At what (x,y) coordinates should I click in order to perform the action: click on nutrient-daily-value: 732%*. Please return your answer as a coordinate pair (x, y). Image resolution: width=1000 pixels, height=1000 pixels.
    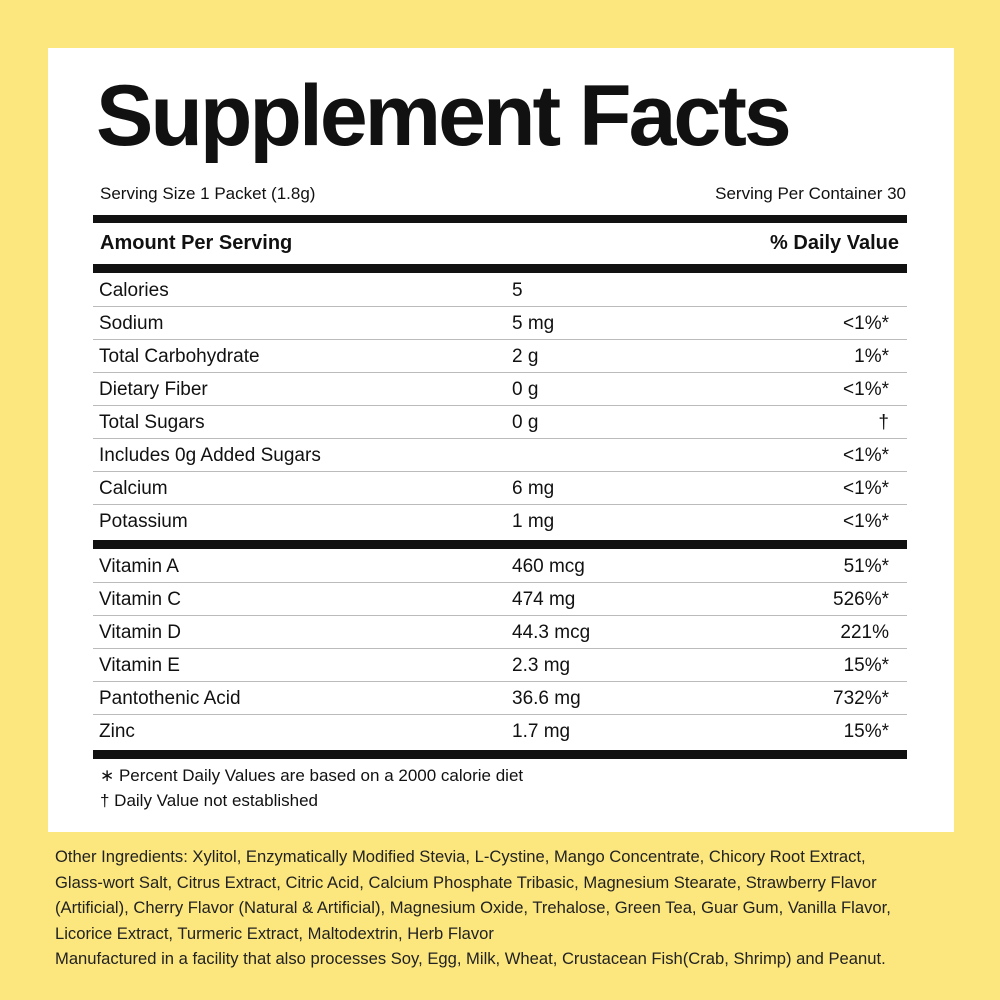
    Looking at the image, I should click on (861, 698).